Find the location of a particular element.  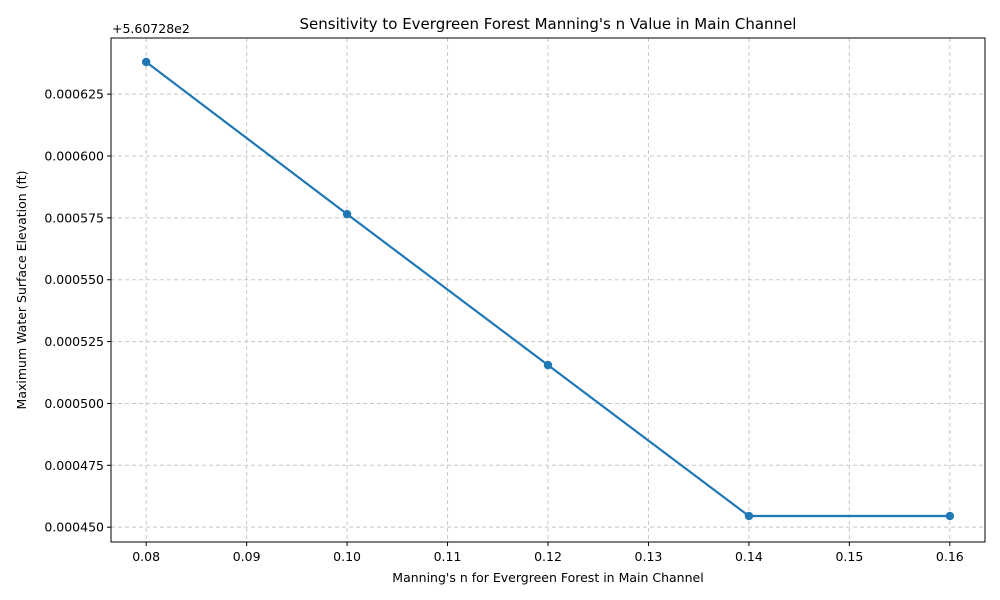

y-tick-label: 0.000550 is located at coordinates (74, 279).